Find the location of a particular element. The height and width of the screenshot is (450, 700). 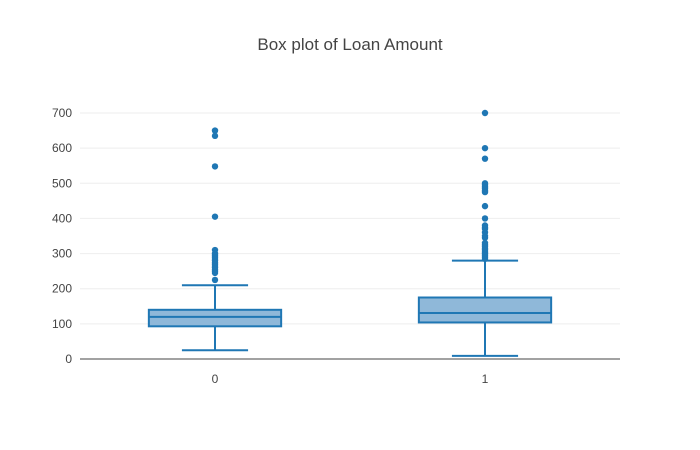

x-tick-label: 0 is located at coordinates (215, 379).